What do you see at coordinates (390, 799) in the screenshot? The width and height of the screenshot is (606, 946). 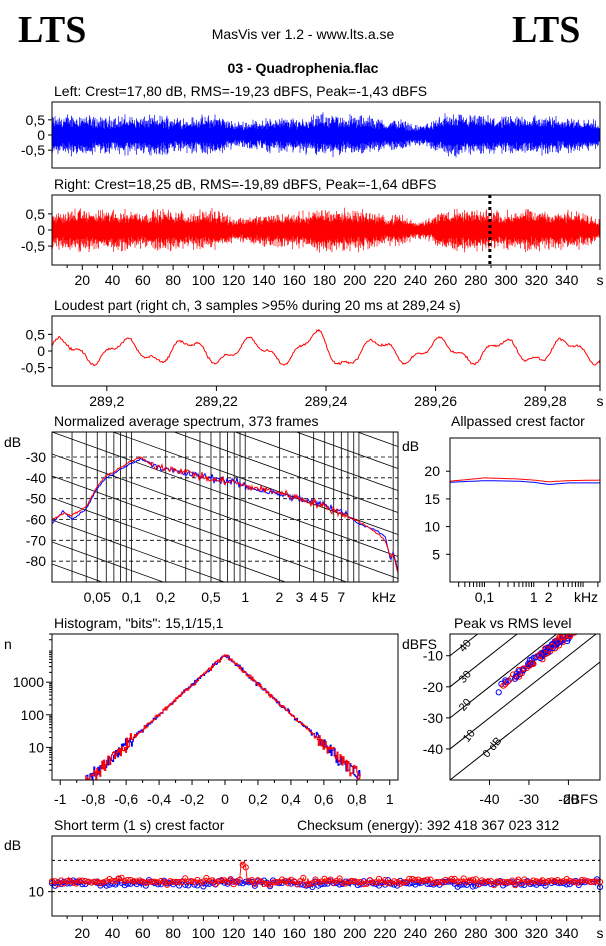 I see `histogram-xtick-label: 1` at bounding box center [390, 799].